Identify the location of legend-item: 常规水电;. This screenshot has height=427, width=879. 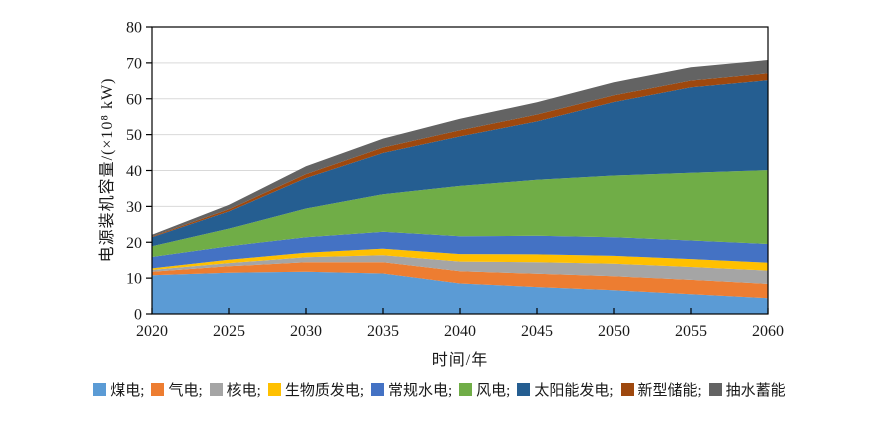
(411, 389).